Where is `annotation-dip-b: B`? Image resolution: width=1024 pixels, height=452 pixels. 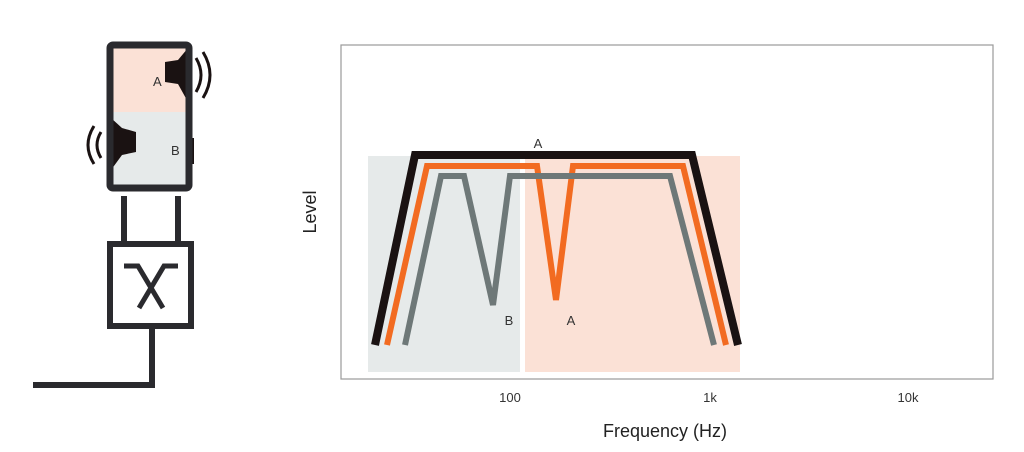 annotation-dip-b: B is located at coordinates (509, 320).